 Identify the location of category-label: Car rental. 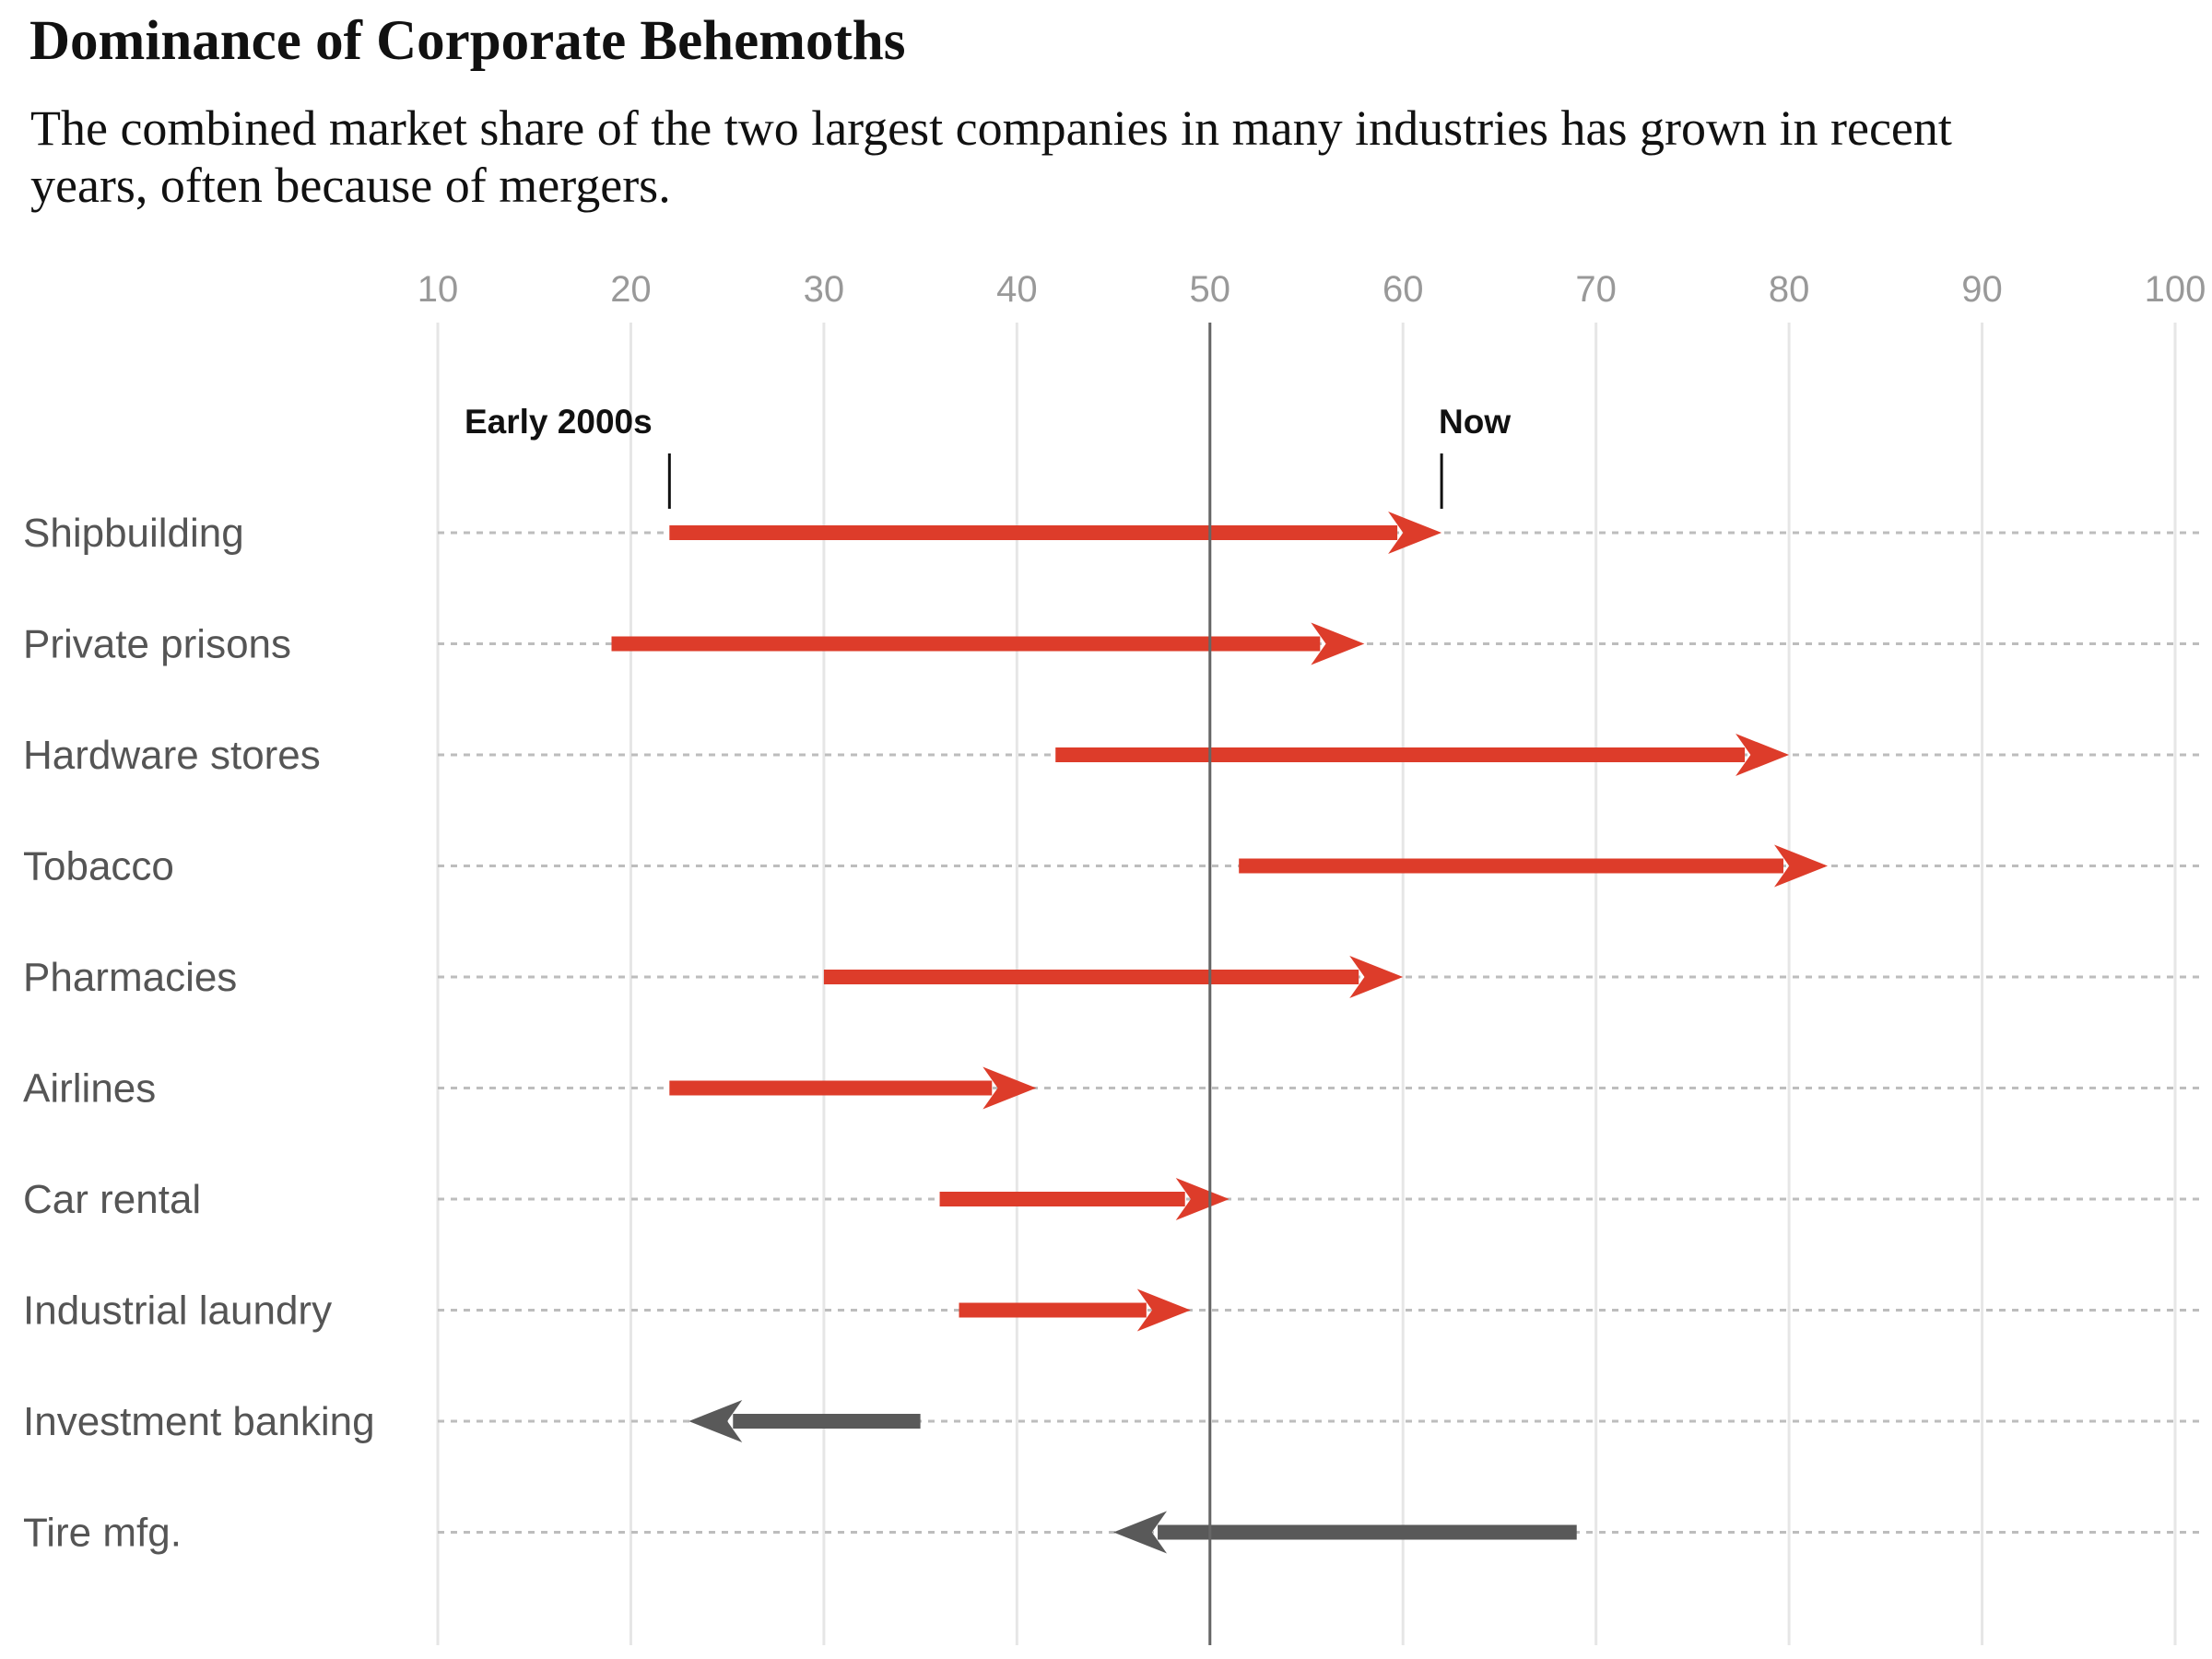
(112, 1199).